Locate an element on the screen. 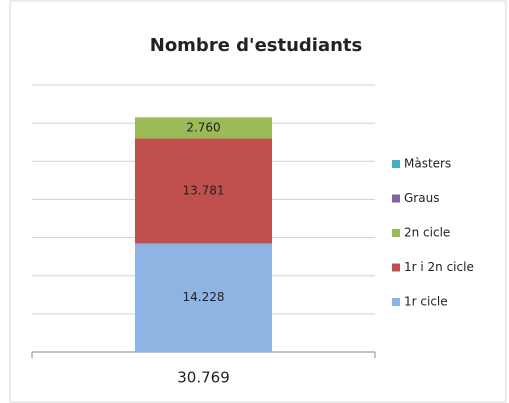 The width and height of the screenshot is (509, 403). data-label: 14.228 is located at coordinates (204, 297).